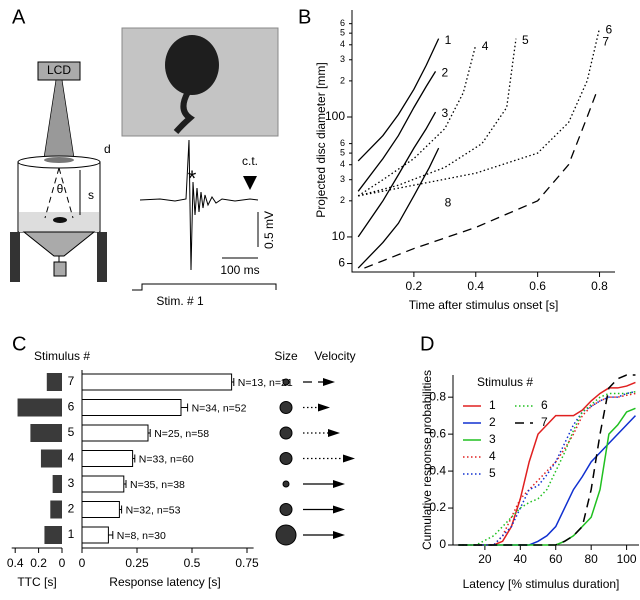 The width and height of the screenshot is (640, 600). I want to click on scale-ms: 100 ms, so click(239, 270).